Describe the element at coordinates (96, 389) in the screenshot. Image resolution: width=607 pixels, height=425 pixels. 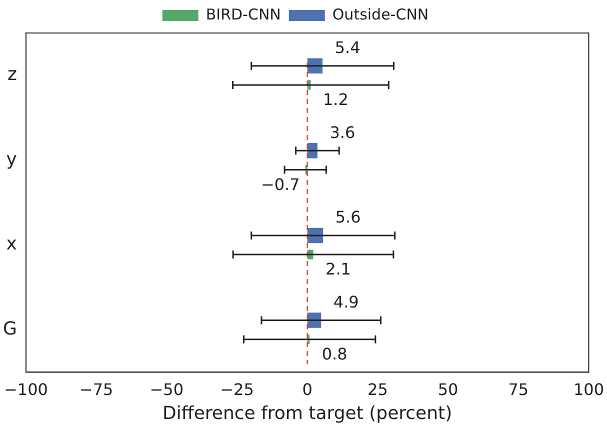
I see `x-tick-label: −75` at that location.